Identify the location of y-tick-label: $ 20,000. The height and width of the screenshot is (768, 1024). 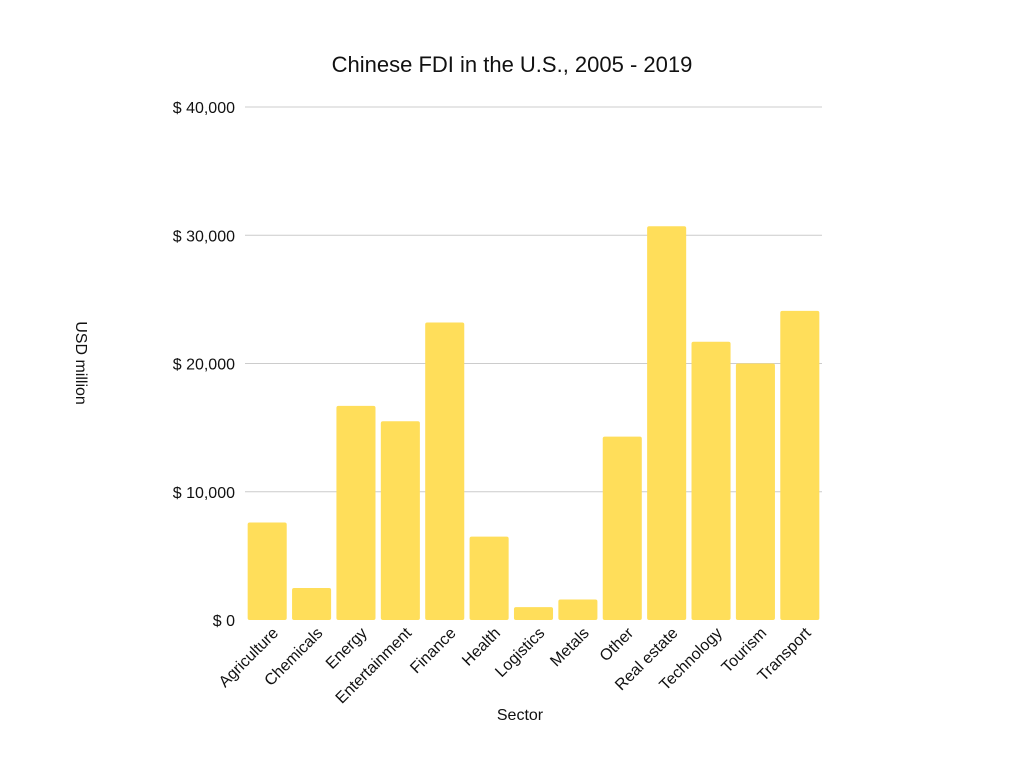
(204, 365).